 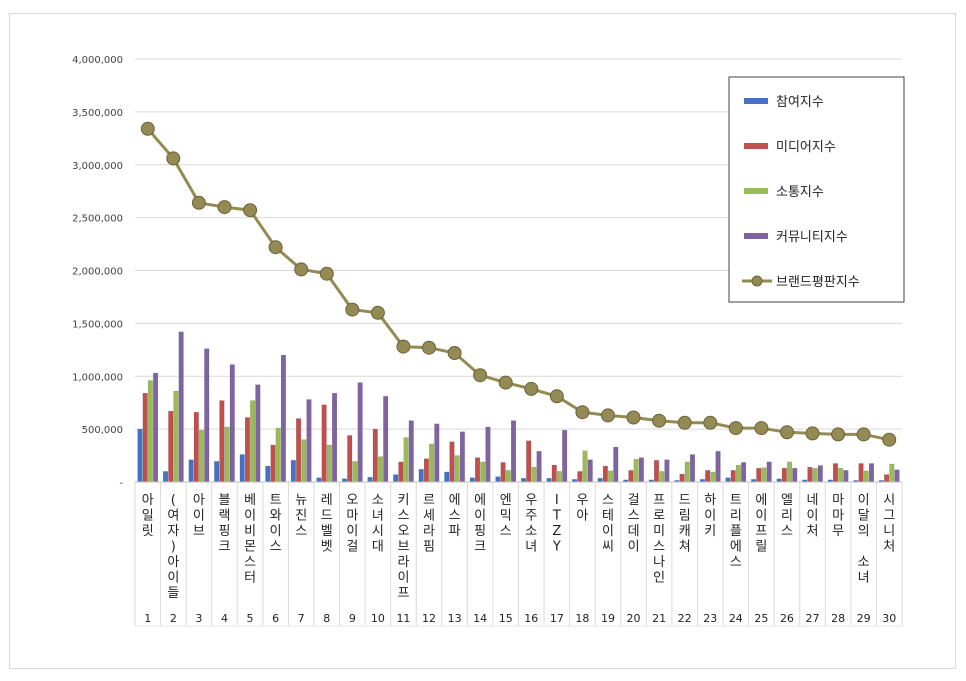 I want to click on y-tick-label: 1,500,000, so click(x=97, y=324).